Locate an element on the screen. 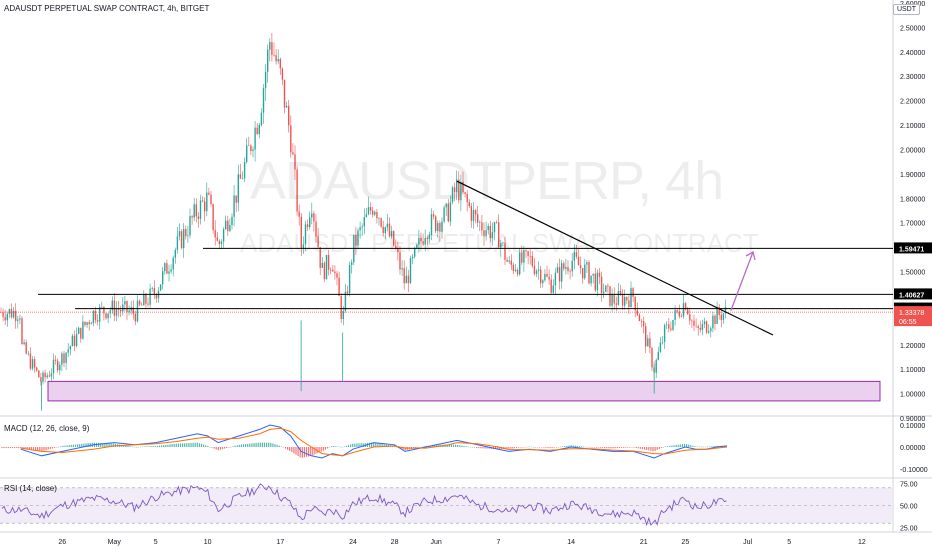 The width and height of the screenshot is (932, 555). currency-selector: USDT is located at coordinates (906, 9).